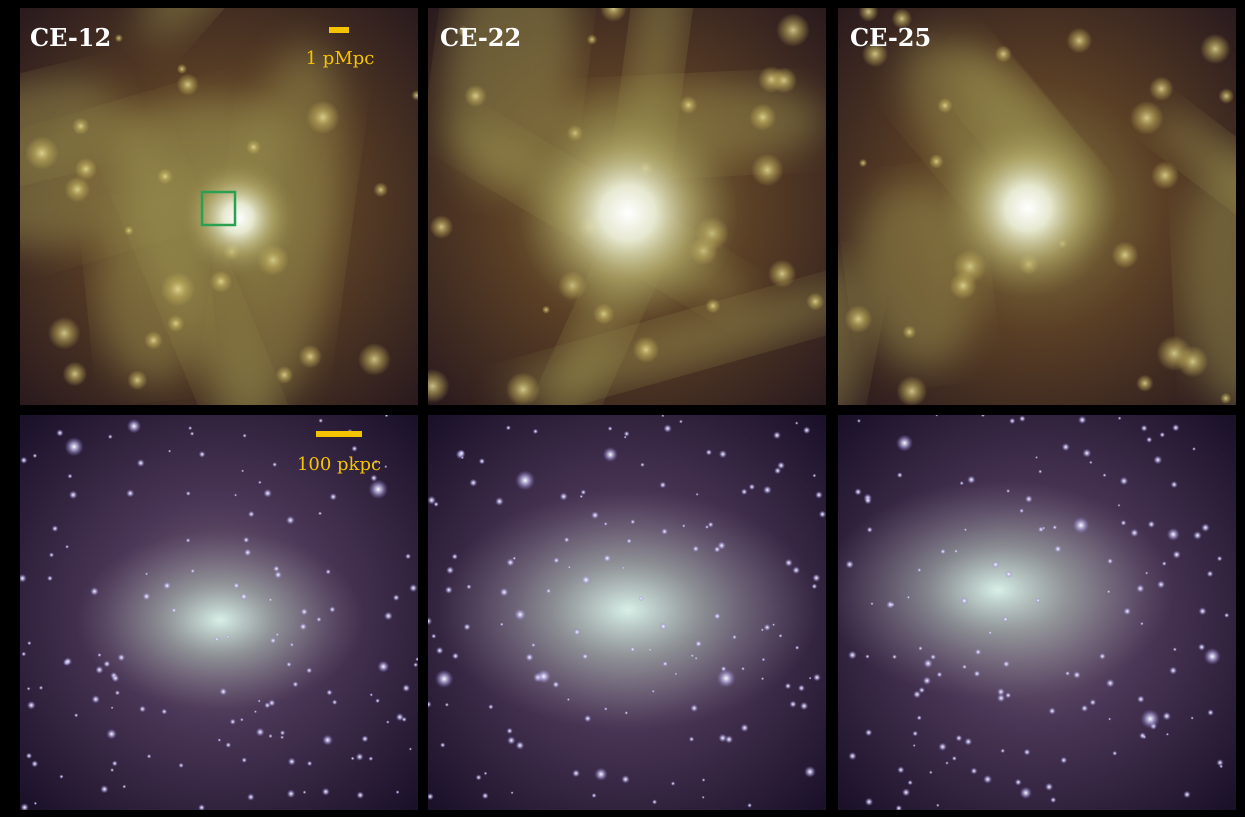 Image resolution: width=1245 pixels, height=817 pixels. I want to click on scale-bar-label: 100 pkpc, so click(339, 464).